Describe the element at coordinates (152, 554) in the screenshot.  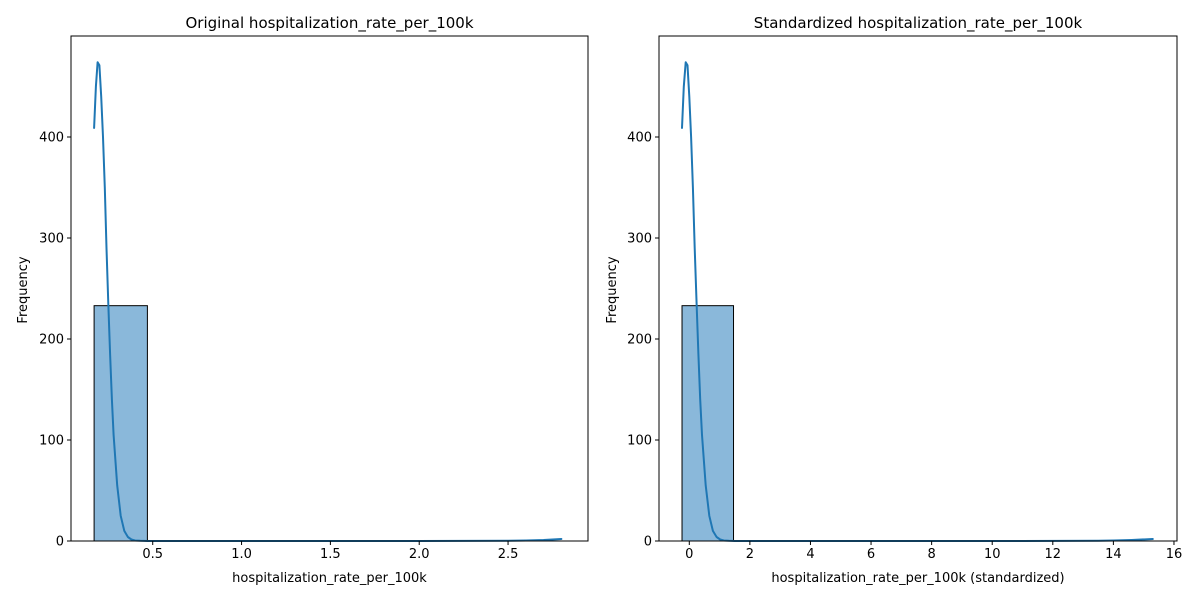
I see `x-tick-label: 0.5` at that location.